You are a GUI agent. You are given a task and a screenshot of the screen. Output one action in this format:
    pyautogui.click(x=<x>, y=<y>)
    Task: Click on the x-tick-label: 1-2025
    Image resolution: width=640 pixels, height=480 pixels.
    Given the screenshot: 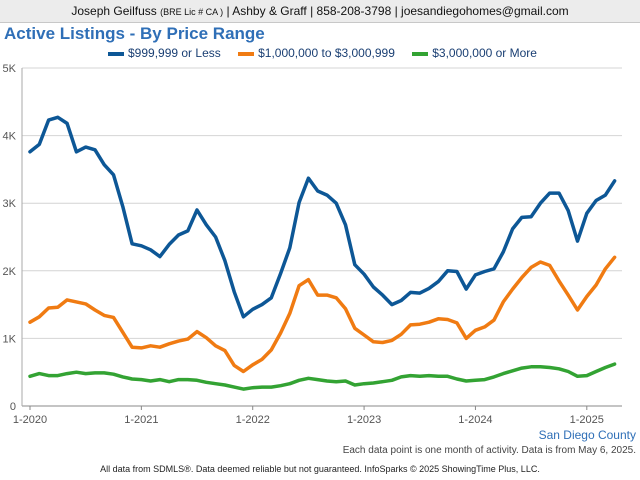 What is the action you would take?
    pyautogui.click(x=587, y=420)
    